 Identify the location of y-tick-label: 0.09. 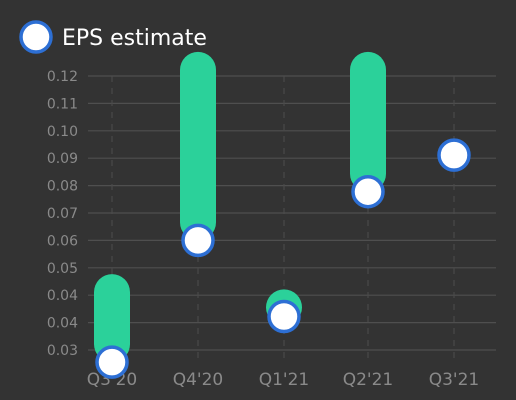
(62, 159).